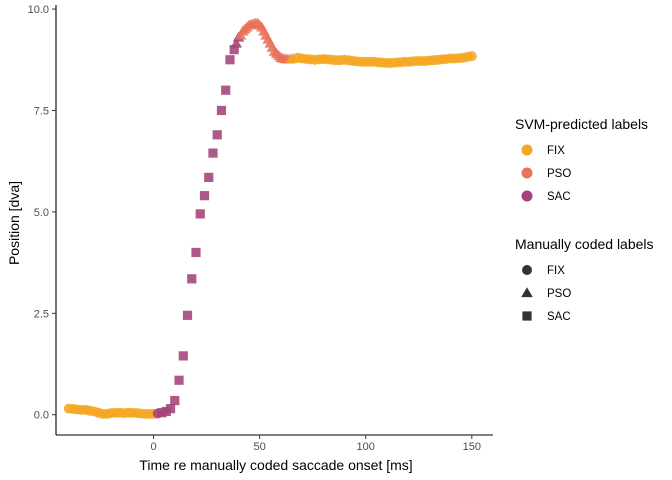  I want to click on y-tick-label: 10.0, so click(38, 10).